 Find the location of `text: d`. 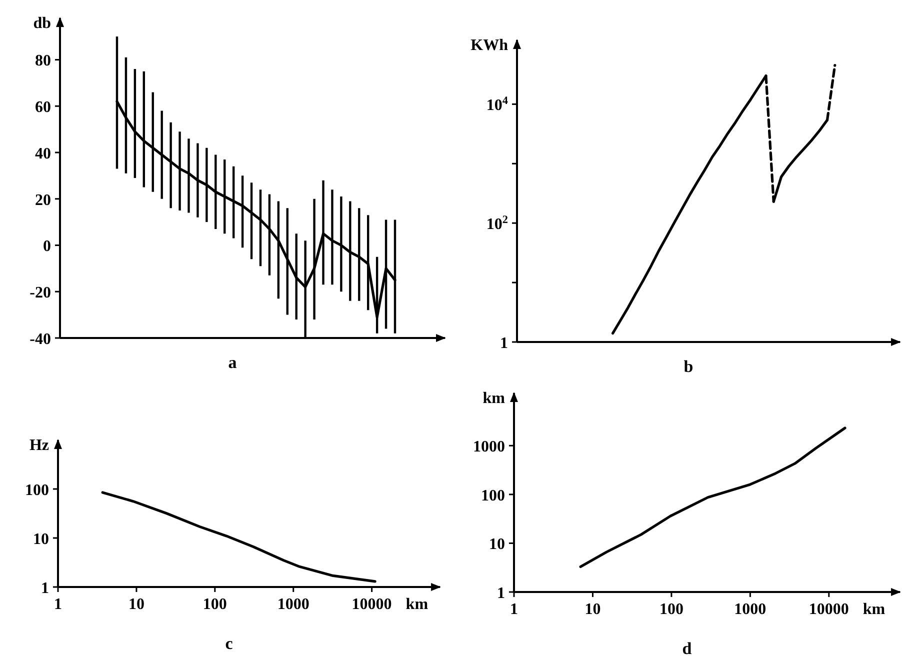

text: d is located at coordinates (687, 648).